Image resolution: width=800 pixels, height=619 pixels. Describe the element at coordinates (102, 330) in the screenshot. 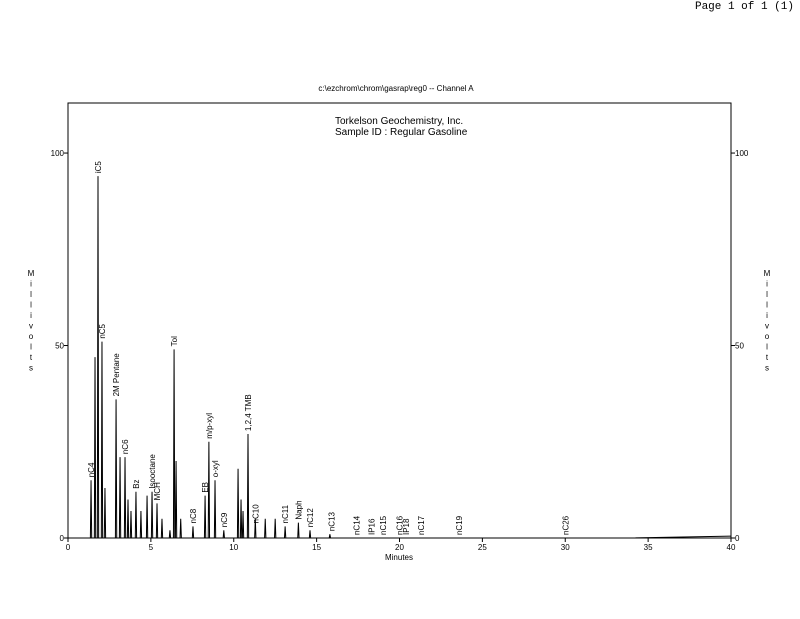

I see `peak-label: nC5` at that location.